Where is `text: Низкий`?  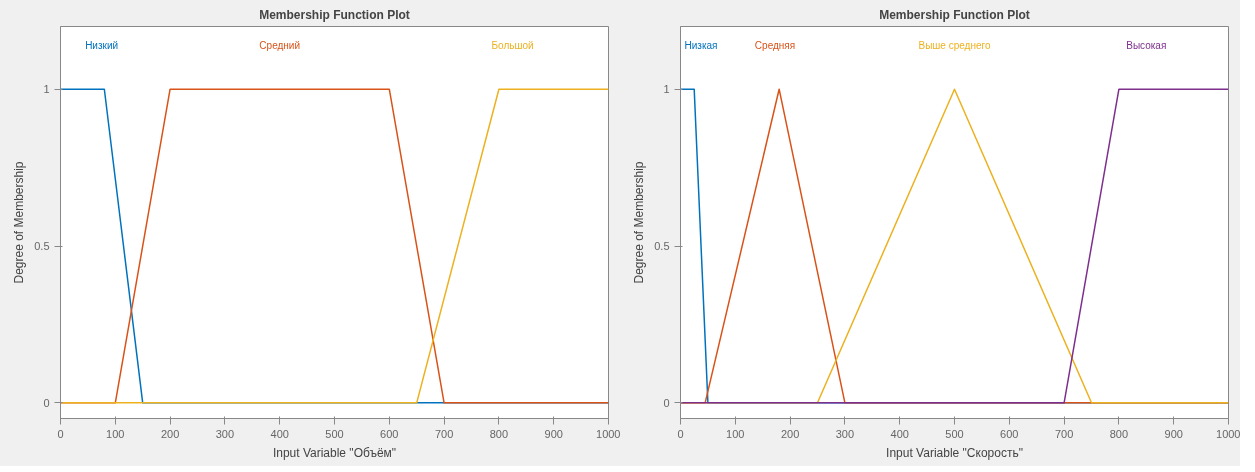 text: Низкий is located at coordinates (102, 46).